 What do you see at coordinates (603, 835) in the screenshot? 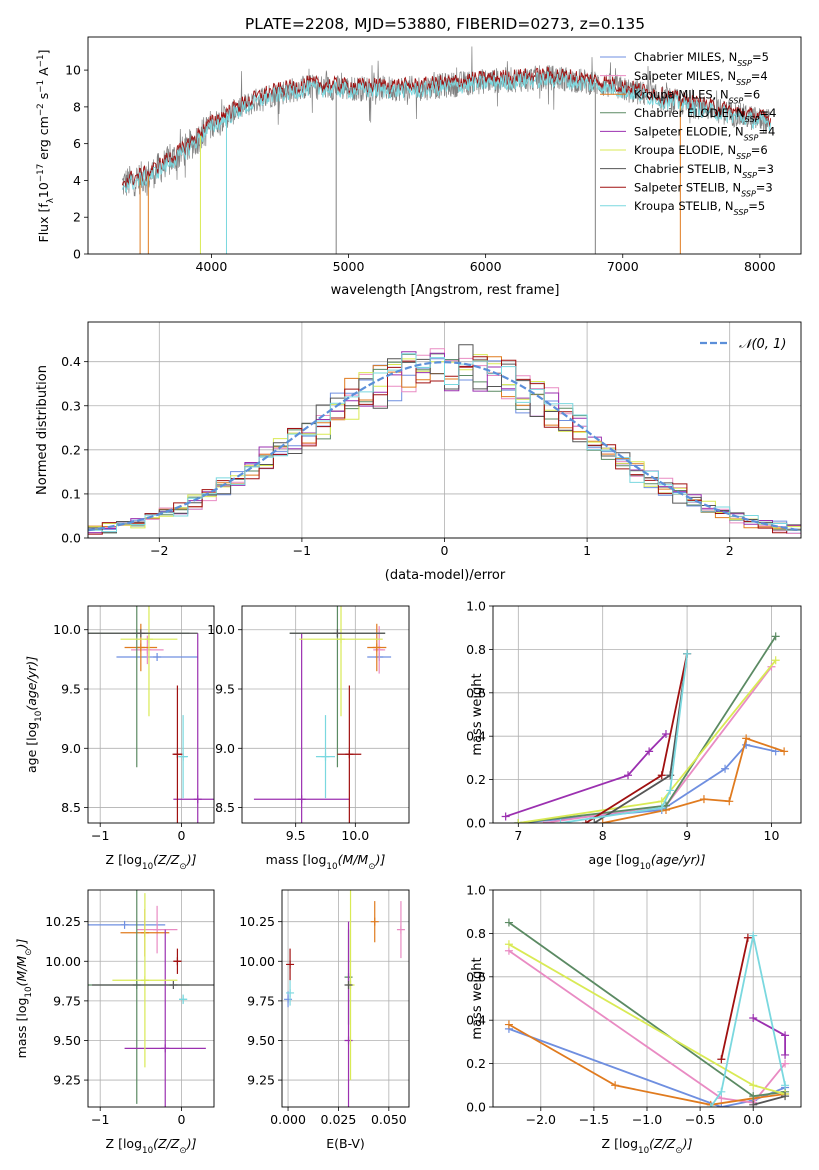
I see `weight-vs-age-xtick-label: 8` at bounding box center [603, 835].